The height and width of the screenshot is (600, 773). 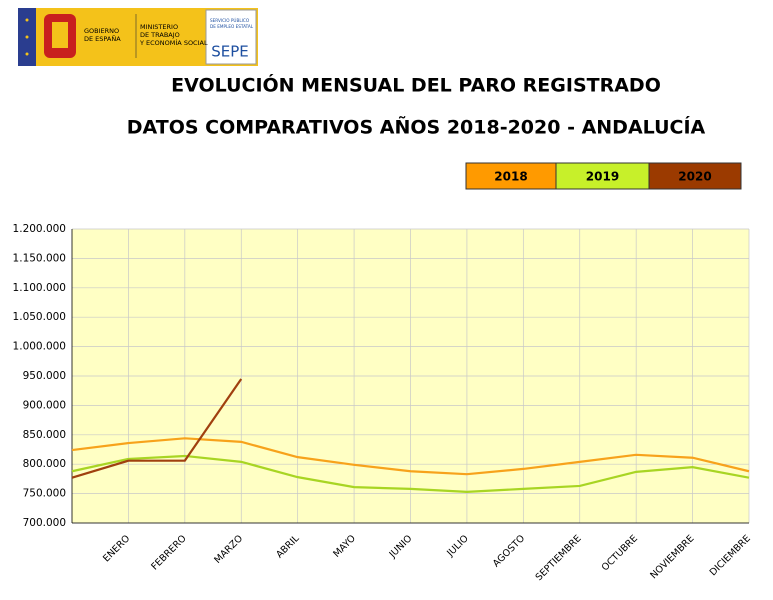 What do you see at coordinates (168, 552) in the screenshot?
I see `x-tick-label: FEBRERO` at bounding box center [168, 552].